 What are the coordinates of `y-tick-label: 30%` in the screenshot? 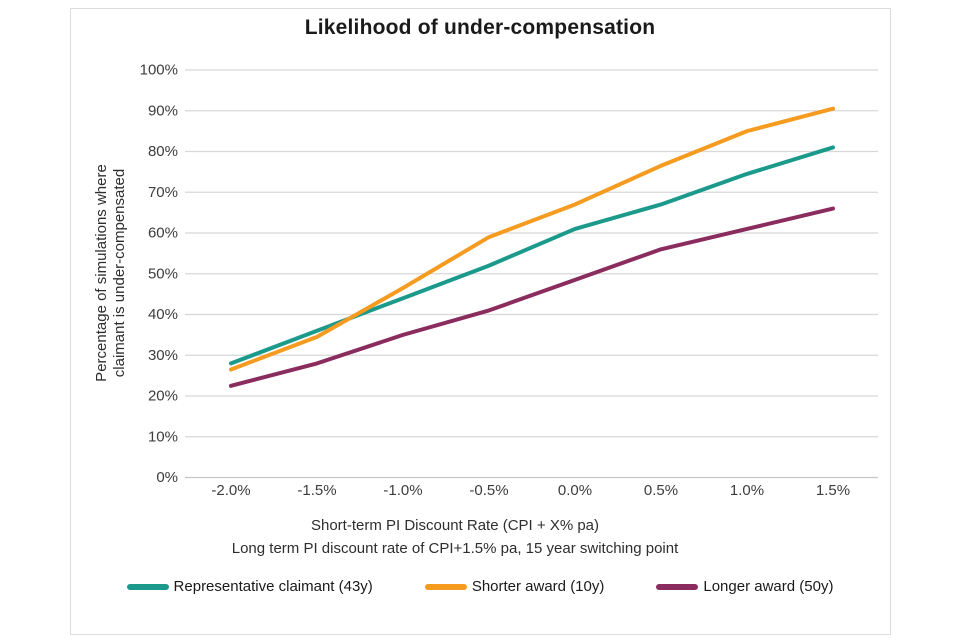 It's located at (163, 355).